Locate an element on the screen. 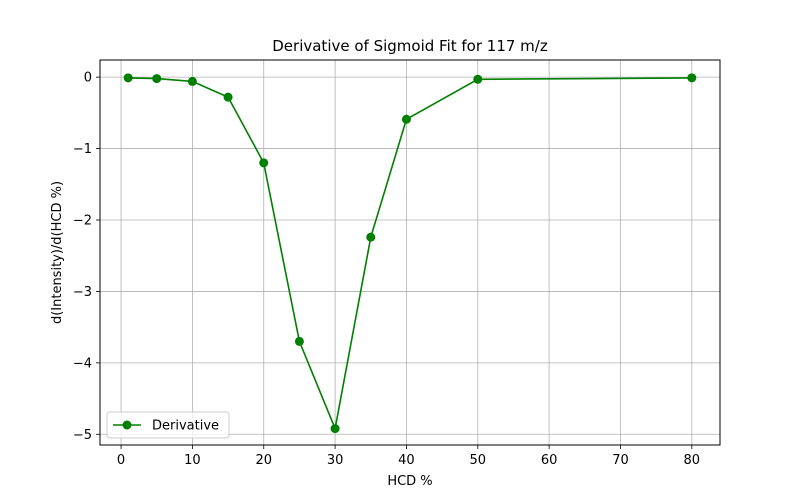 The height and width of the screenshot is (500, 800). x-tick-label: 20 is located at coordinates (263, 460).